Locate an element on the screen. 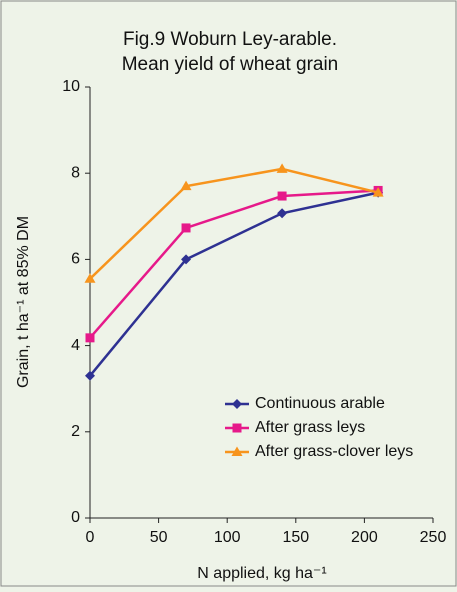 The width and height of the screenshot is (457, 592). chart-title: Fig.9 Woburn Ley-arable. is located at coordinates (230, 39).